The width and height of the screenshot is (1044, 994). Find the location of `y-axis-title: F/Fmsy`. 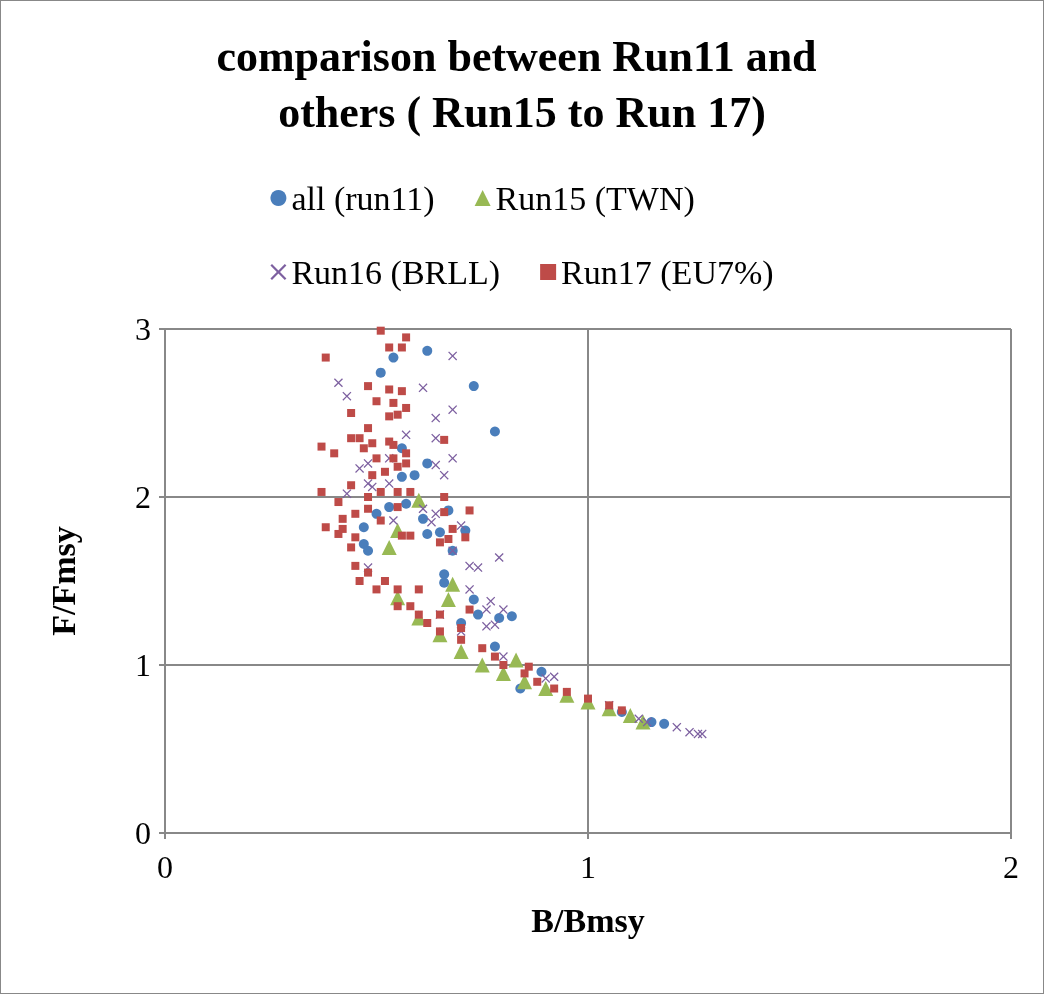

y-axis-title: F/Fmsy is located at coordinates (63, 581).